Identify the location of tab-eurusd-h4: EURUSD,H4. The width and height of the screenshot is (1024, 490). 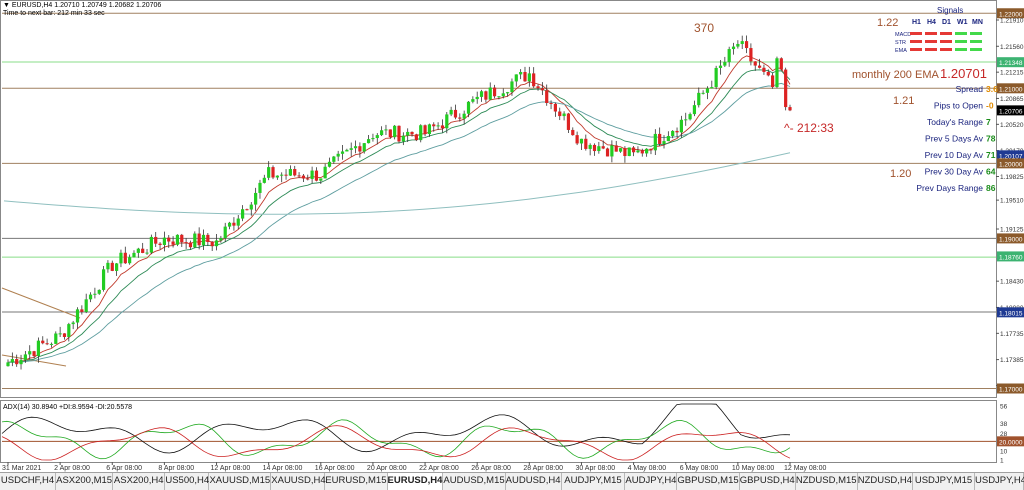
(415, 481).